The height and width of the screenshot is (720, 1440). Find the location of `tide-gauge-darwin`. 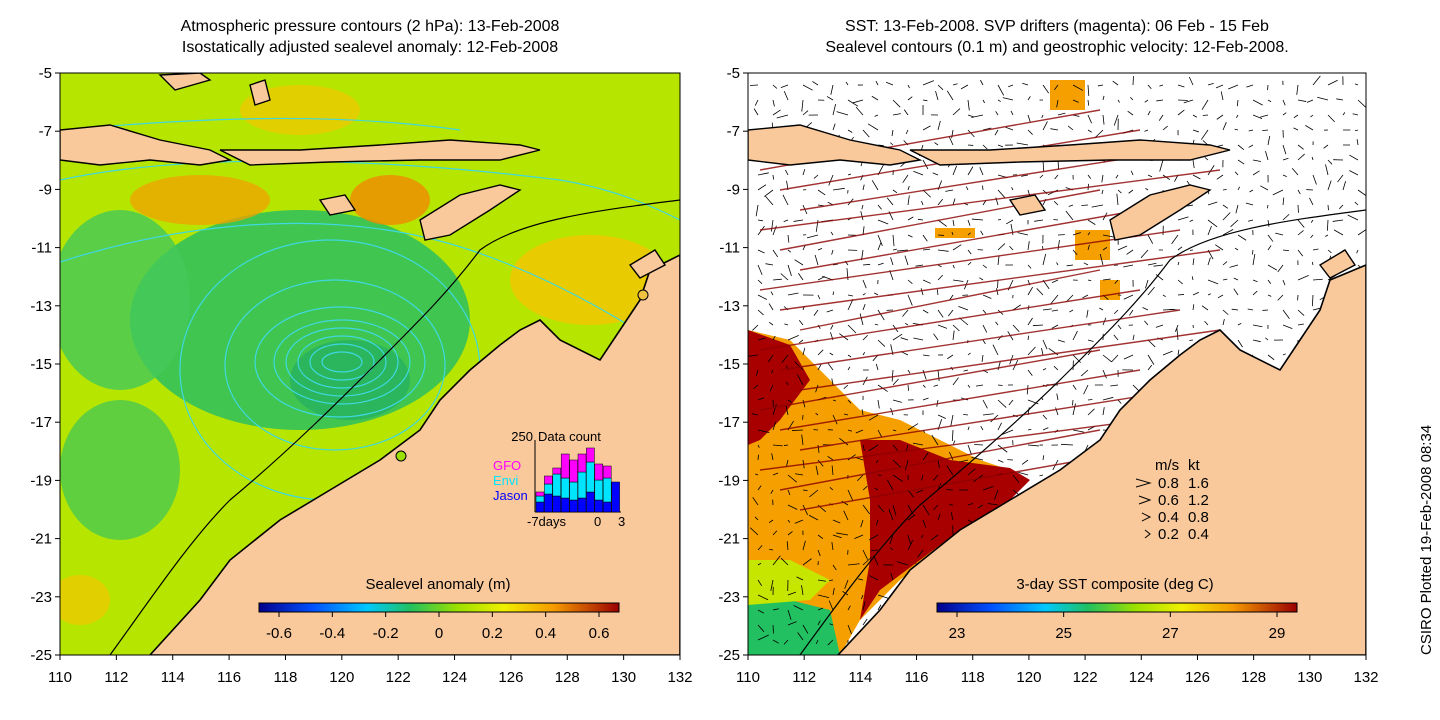

tide-gauge-darwin is located at coordinates (643, 295).